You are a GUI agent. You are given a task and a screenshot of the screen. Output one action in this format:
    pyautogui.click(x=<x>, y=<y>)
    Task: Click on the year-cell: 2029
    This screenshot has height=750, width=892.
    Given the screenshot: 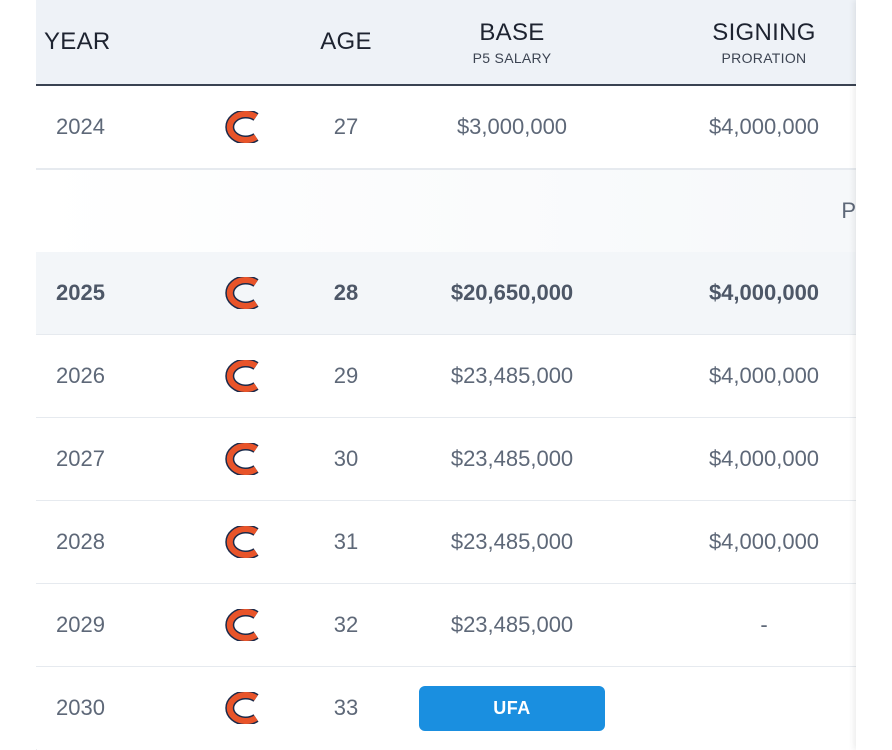 What is the action you would take?
    pyautogui.click(x=80, y=624)
    